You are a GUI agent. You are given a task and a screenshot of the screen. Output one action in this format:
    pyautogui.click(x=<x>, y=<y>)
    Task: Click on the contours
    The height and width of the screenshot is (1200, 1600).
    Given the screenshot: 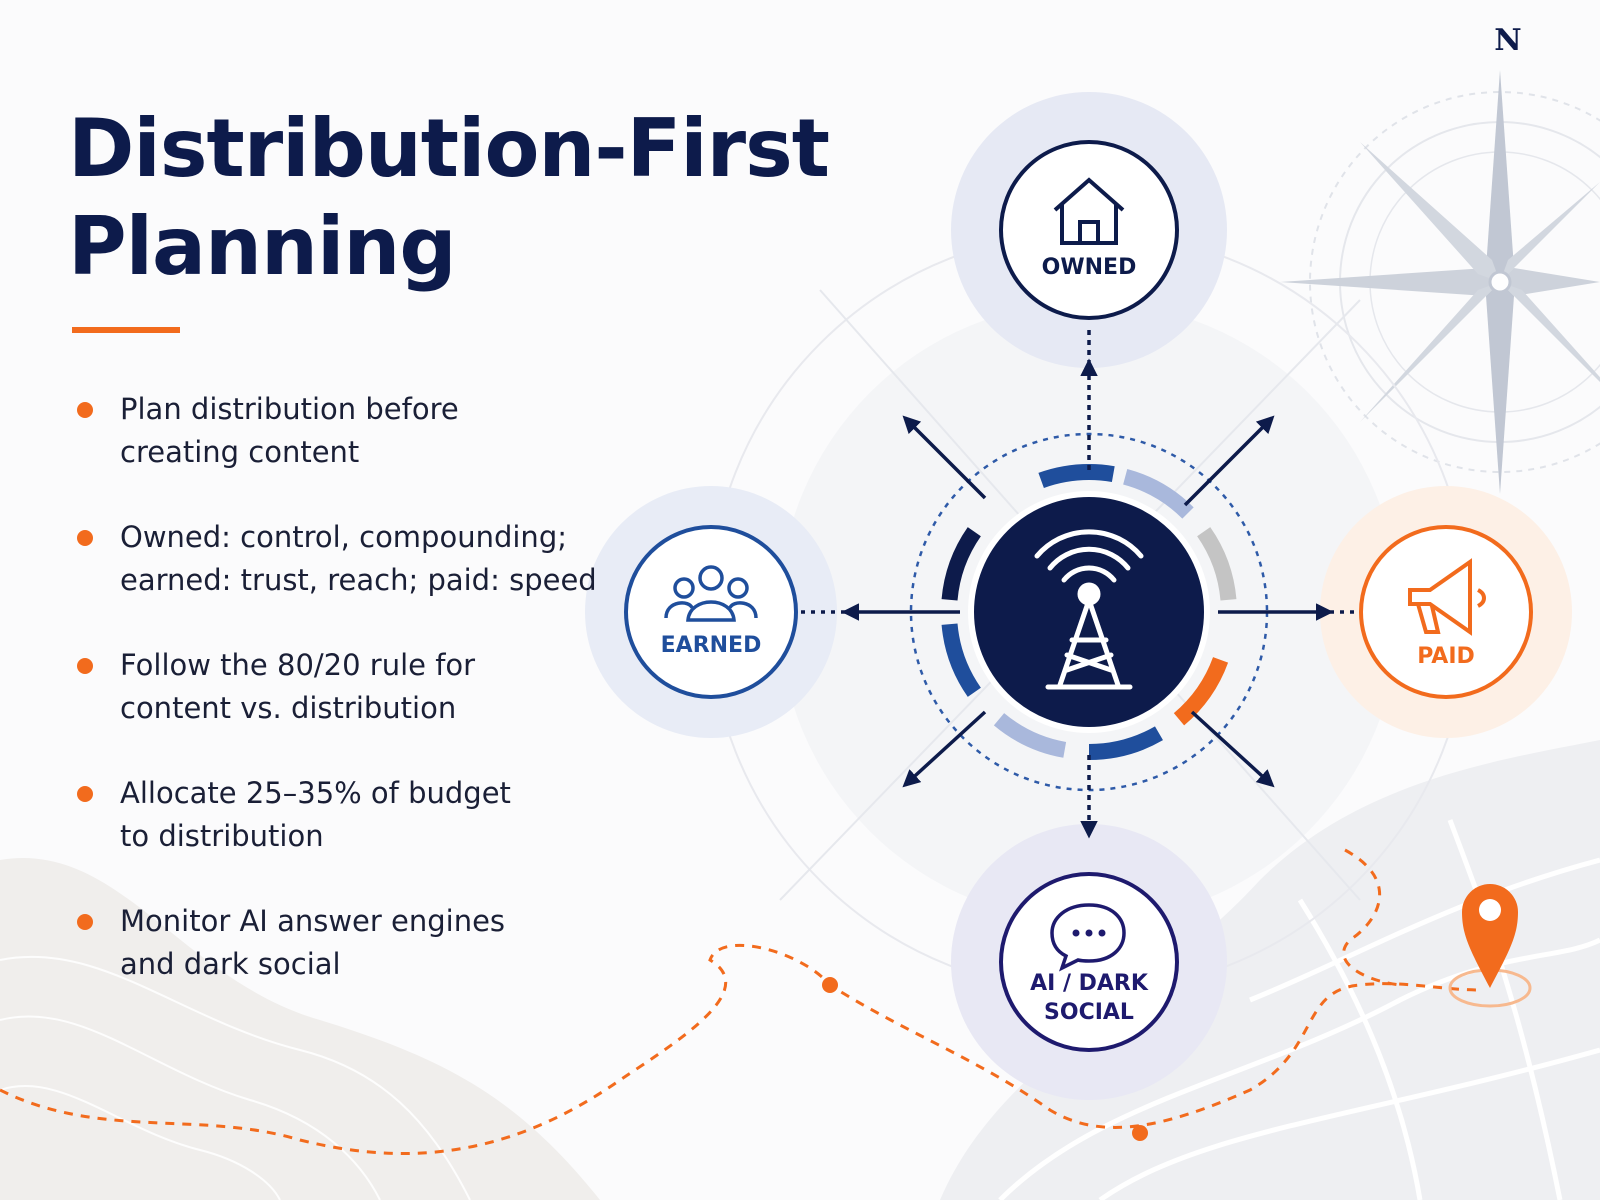 What is the action you would take?
    pyautogui.click(x=235, y=1077)
    